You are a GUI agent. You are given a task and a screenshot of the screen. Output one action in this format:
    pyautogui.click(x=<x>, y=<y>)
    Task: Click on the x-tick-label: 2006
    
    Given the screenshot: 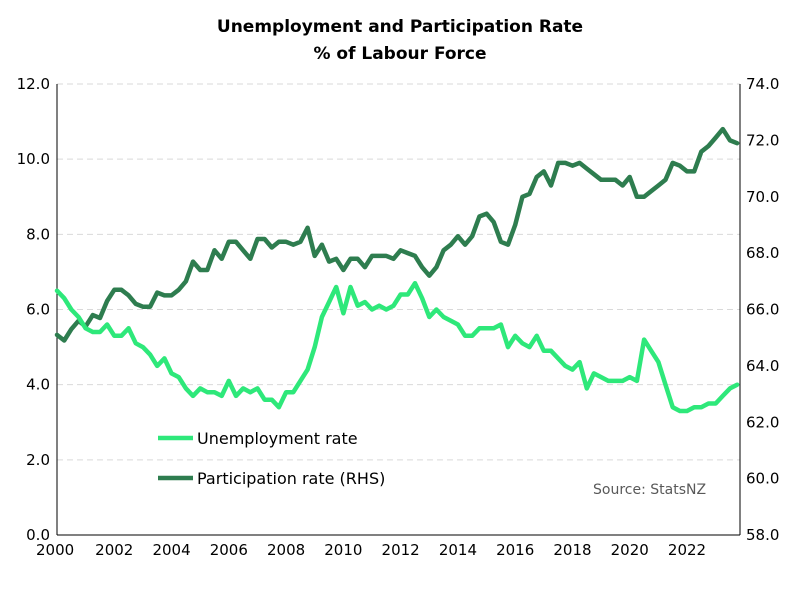 What is the action you would take?
    pyautogui.click(x=229, y=550)
    